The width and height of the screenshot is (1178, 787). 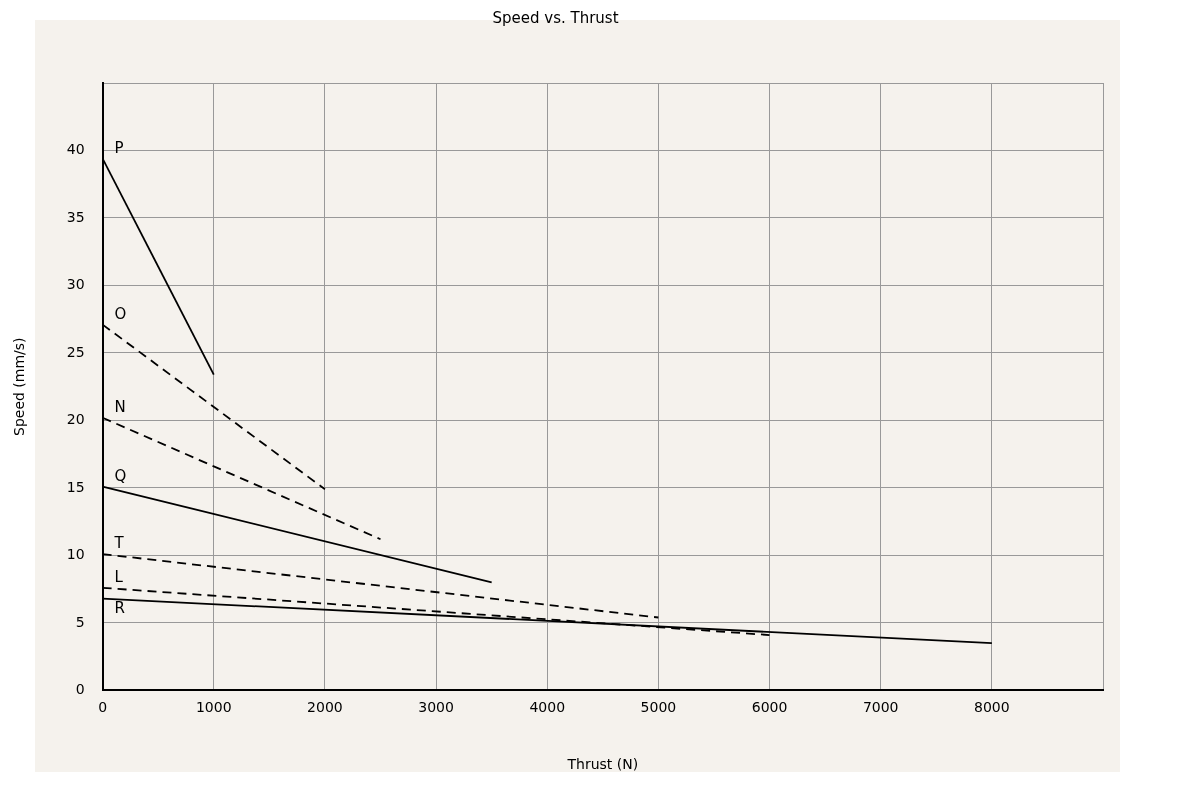 What do you see at coordinates (80, 689) in the screenshot?
I see `y-tick-label: 0` at bounding box center [80, 689].